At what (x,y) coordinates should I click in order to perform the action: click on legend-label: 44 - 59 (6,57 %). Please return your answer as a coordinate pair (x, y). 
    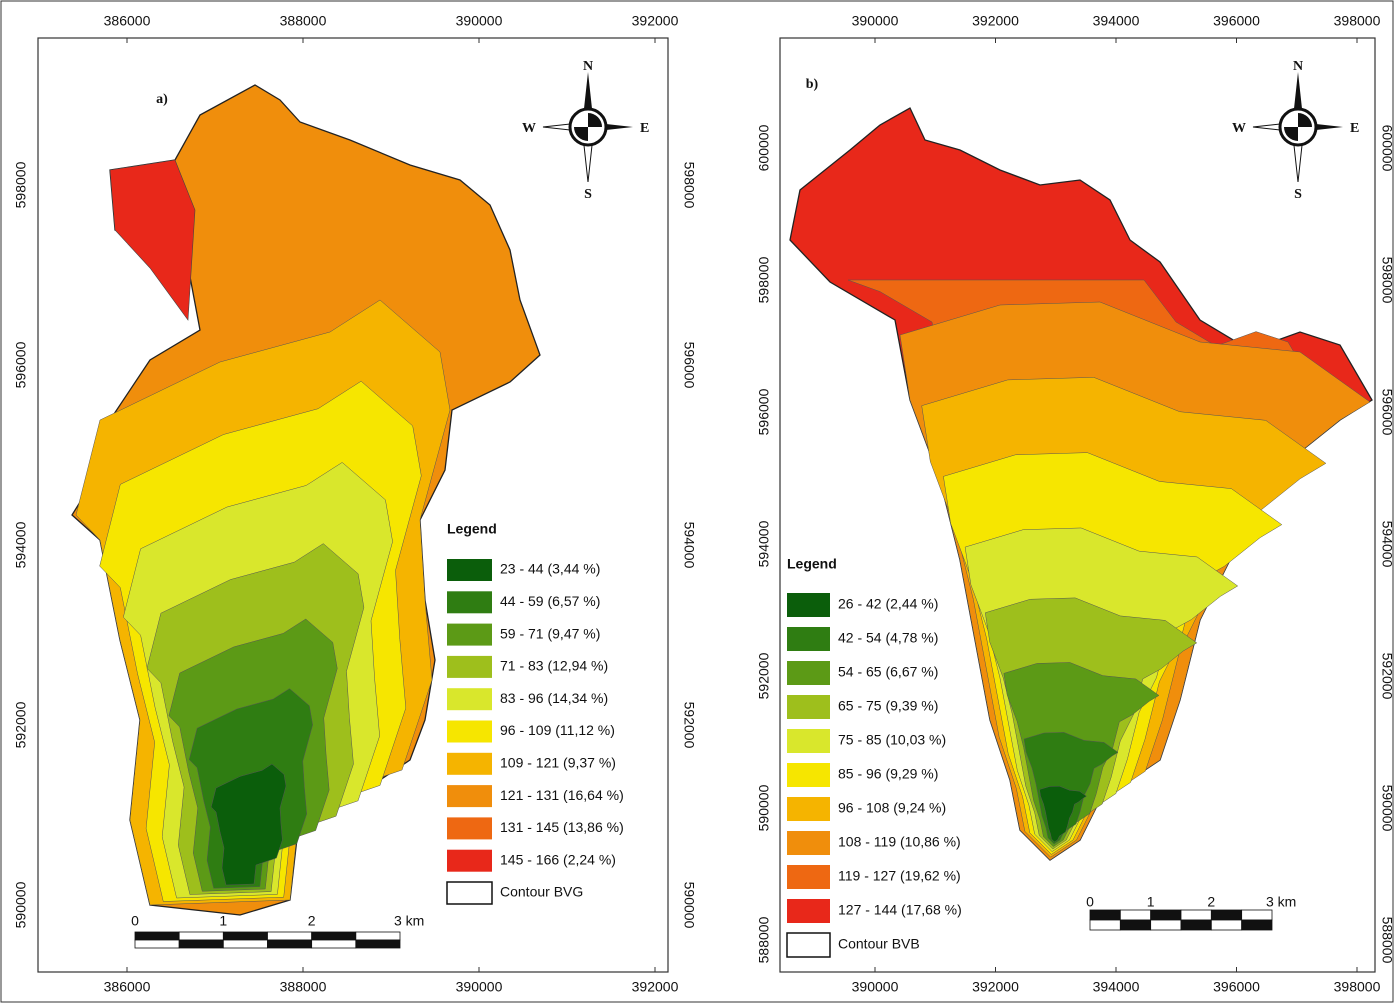
    Looking at the image, I should click on (550, 601).